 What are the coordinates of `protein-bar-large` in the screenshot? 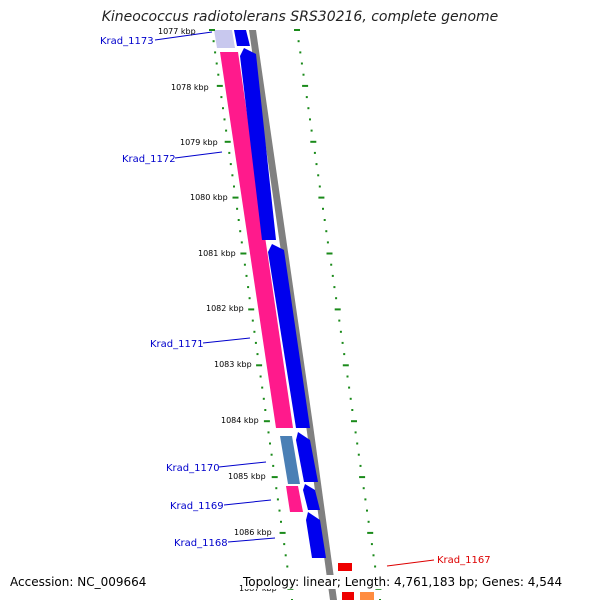 It's located at (256, 240).